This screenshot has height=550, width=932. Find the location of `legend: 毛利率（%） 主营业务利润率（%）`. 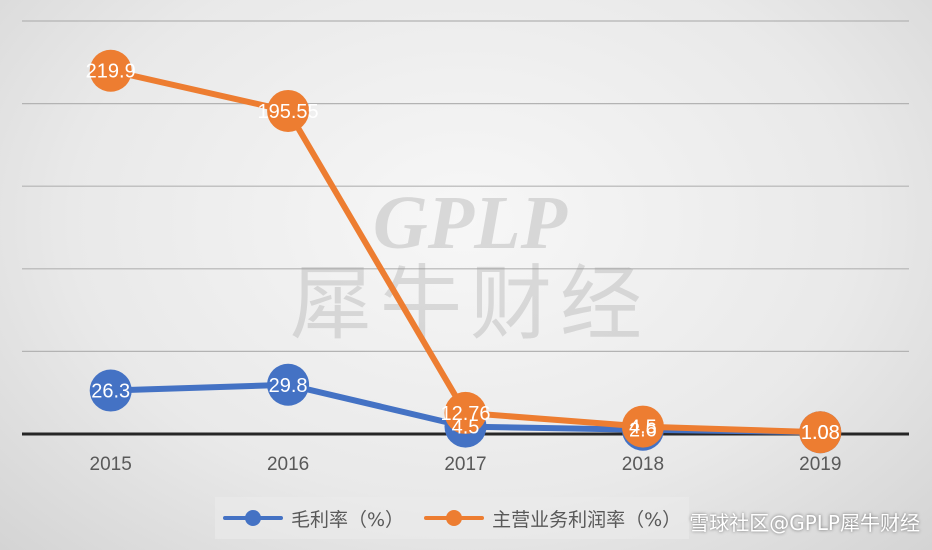

legend: 毛利率（%） 主营业务利润率（%） is located at coordinates (452, 518).